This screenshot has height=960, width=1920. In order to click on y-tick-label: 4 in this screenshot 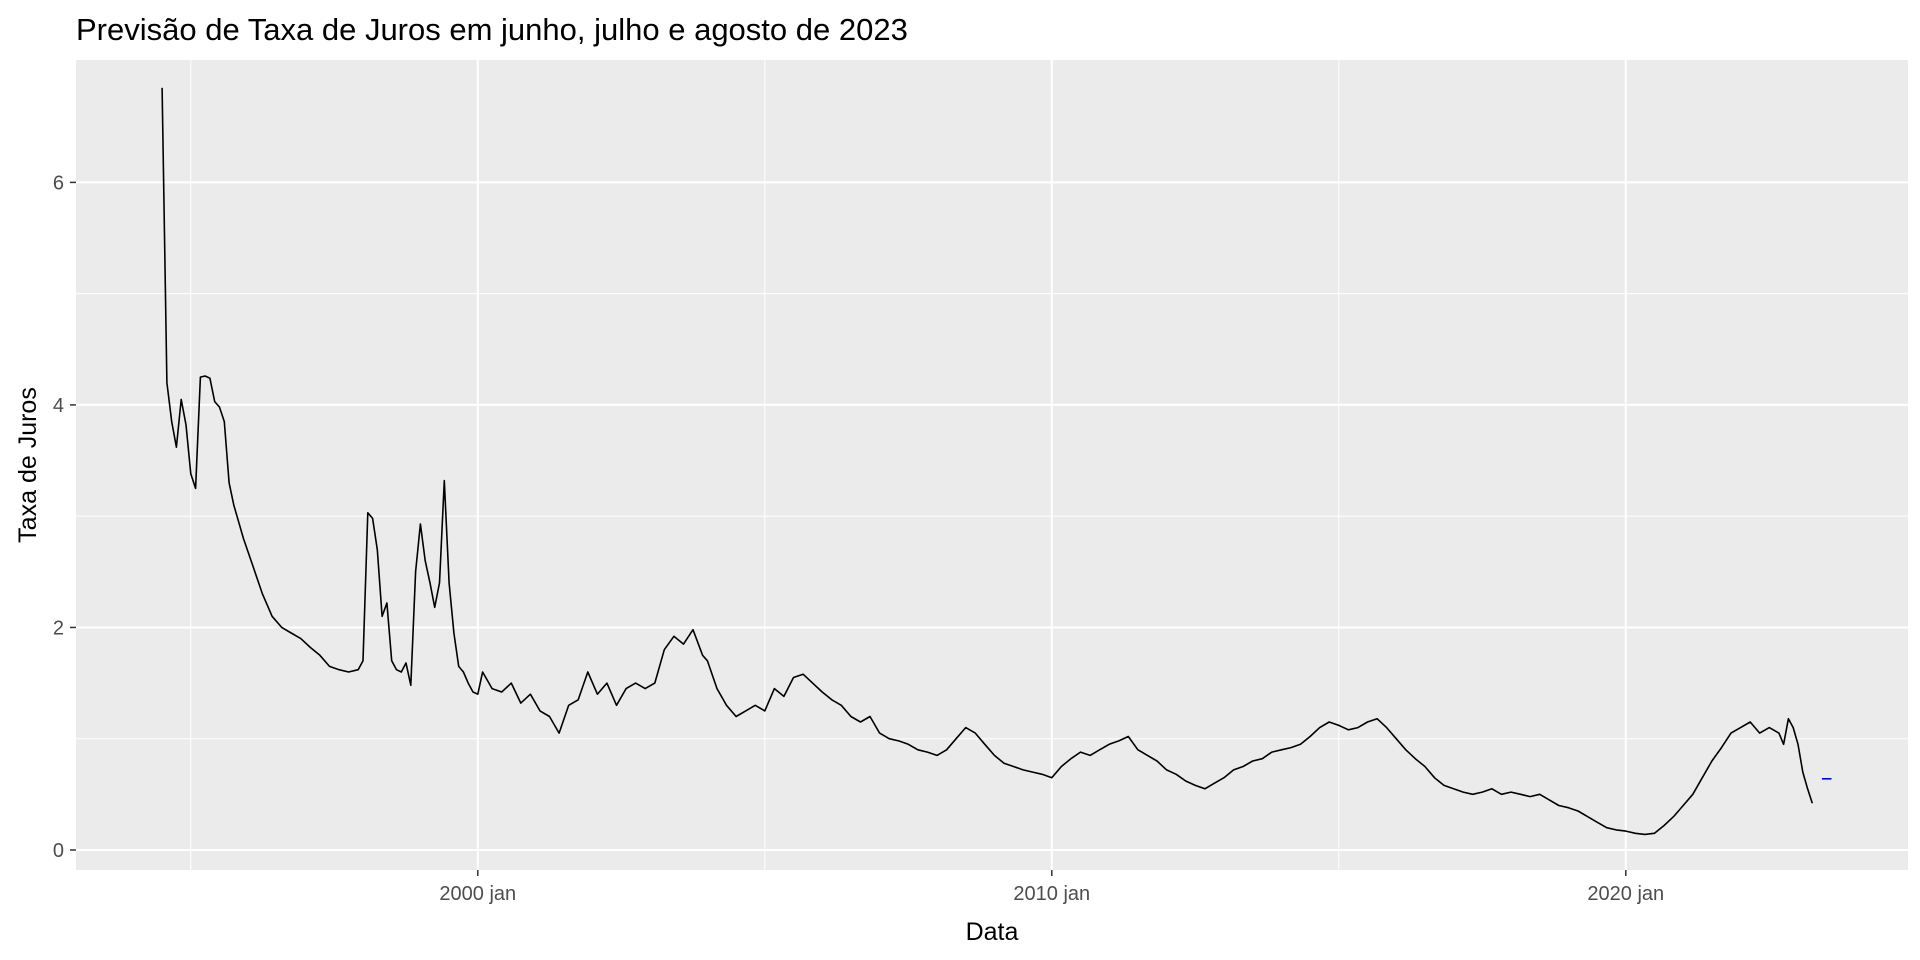, I will do `click(58, 406)`.